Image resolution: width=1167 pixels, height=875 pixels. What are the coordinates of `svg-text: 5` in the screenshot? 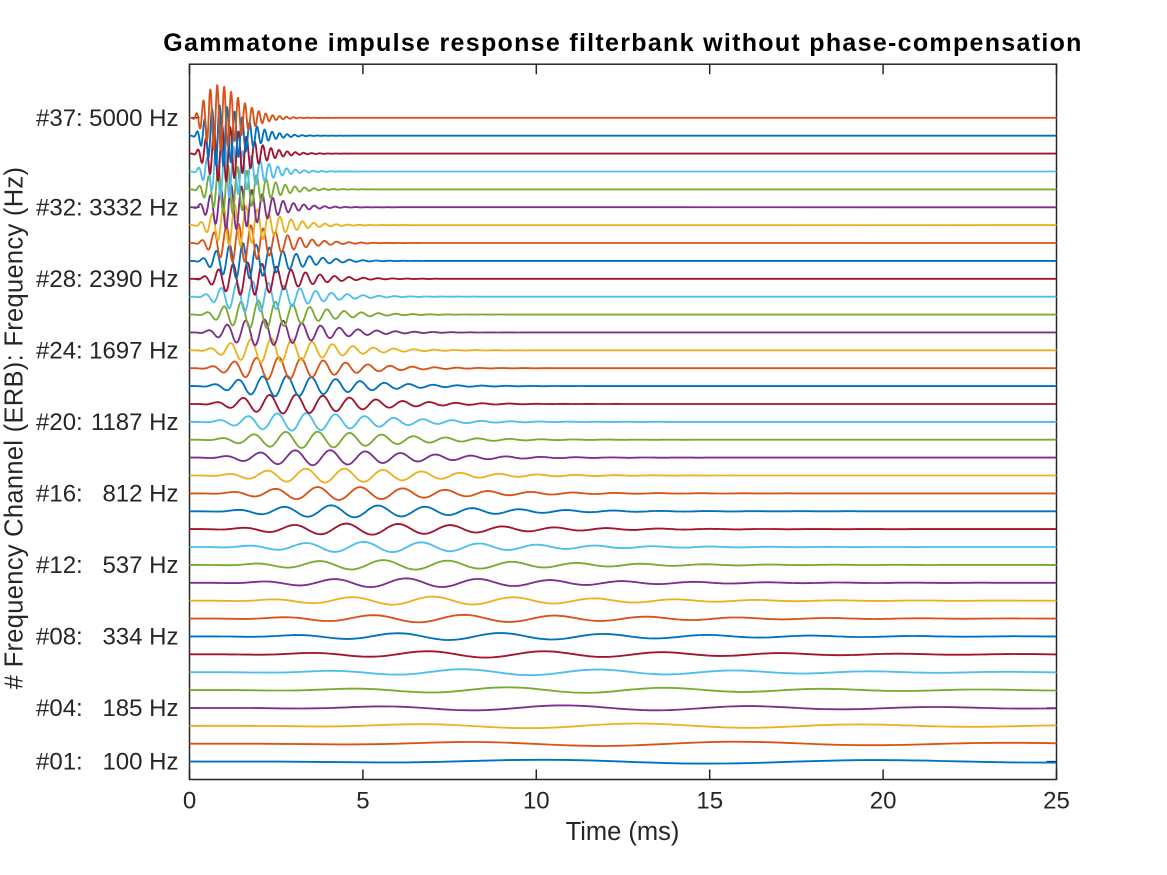 It's located at (362, 801).